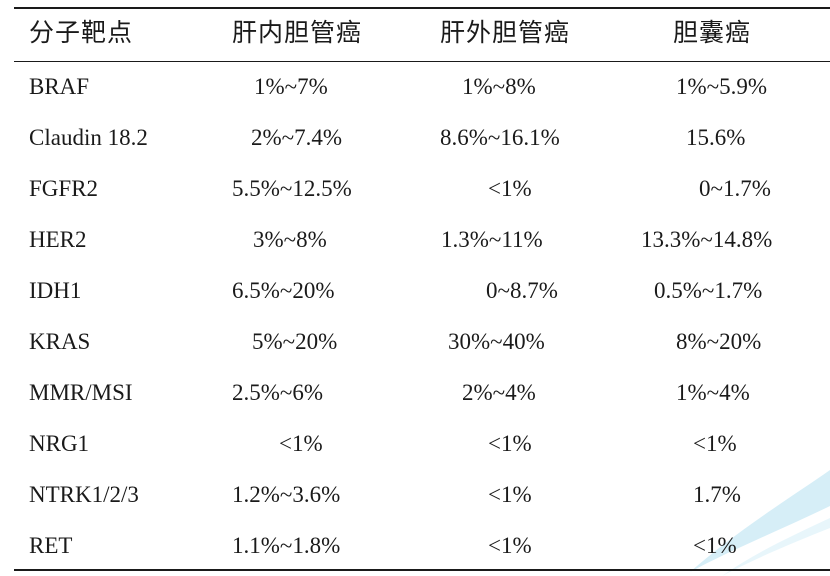  Describe the element at coordinates (415, 545) in the screenshot. I see `table-row: RET 1.1%~1.8% <1% <1%` at that location.